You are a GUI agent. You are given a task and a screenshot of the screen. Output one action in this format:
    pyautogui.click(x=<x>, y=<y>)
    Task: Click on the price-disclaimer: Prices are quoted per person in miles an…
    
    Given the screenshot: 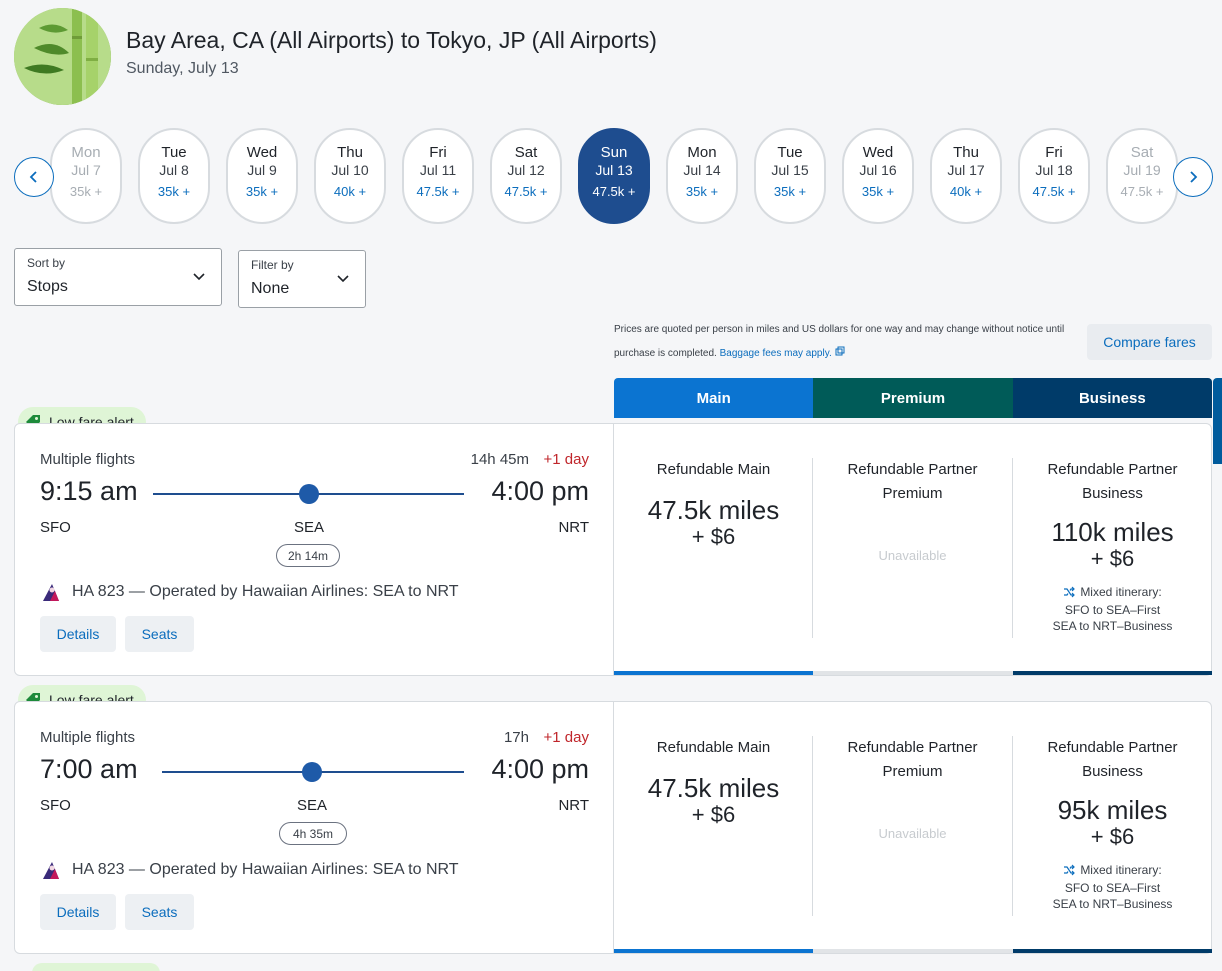 What is the action you would take?
    pyautogui.click(x=849, y=342)
    